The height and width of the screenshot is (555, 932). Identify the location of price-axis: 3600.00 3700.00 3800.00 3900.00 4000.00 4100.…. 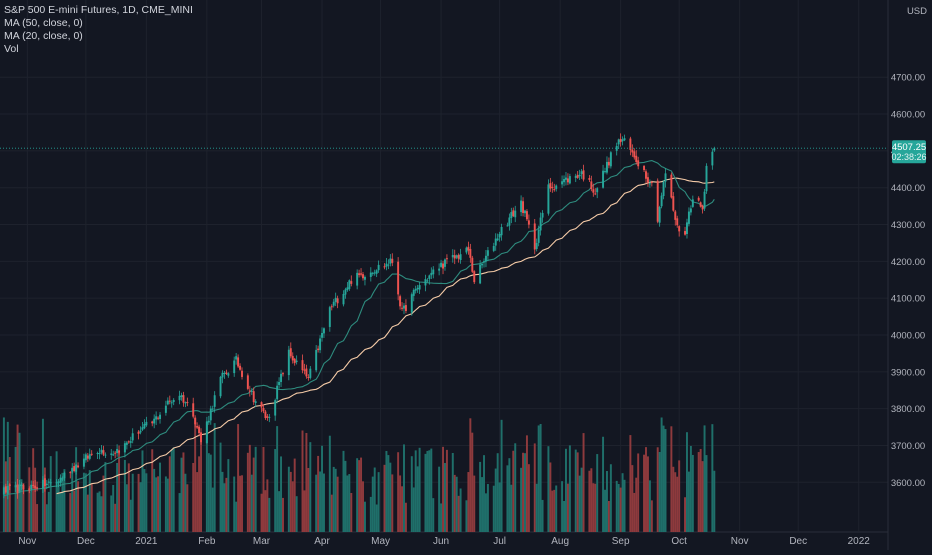
(908, 281).